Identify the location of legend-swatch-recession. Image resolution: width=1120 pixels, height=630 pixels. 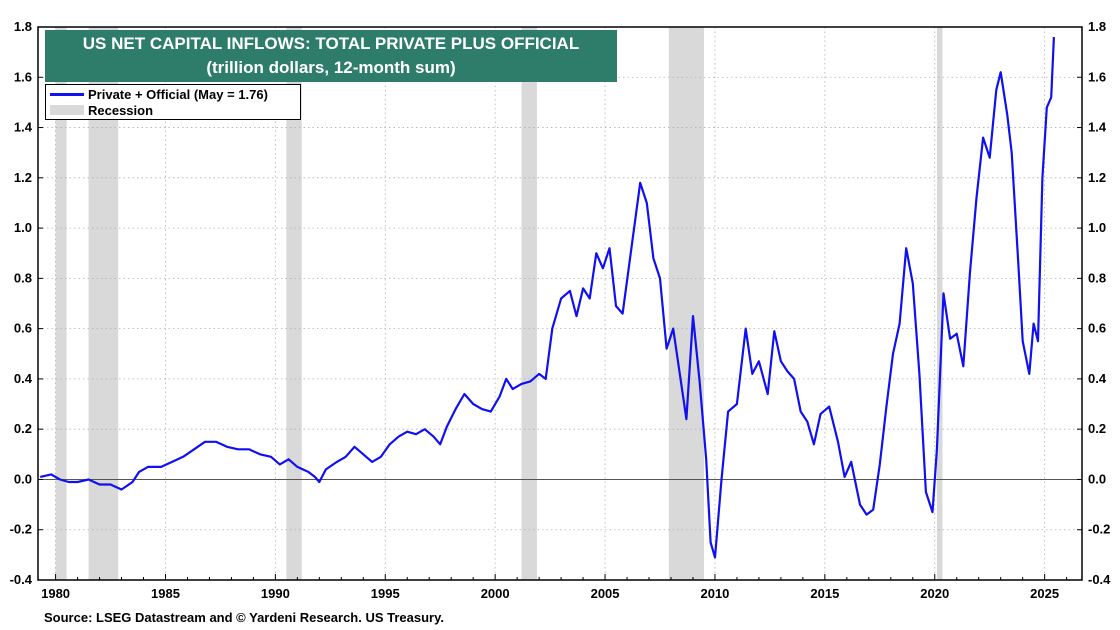
(67, 110).